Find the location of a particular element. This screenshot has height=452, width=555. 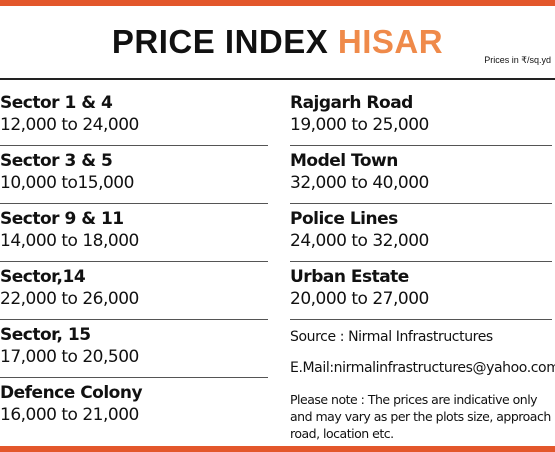

locality-name: Sector 1 & 4 is located at coordinates (56, 103).